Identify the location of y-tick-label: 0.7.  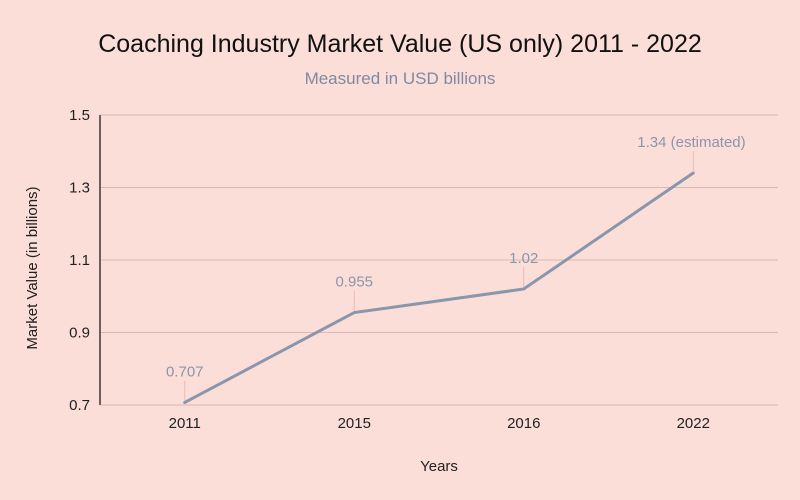
(79, 405).